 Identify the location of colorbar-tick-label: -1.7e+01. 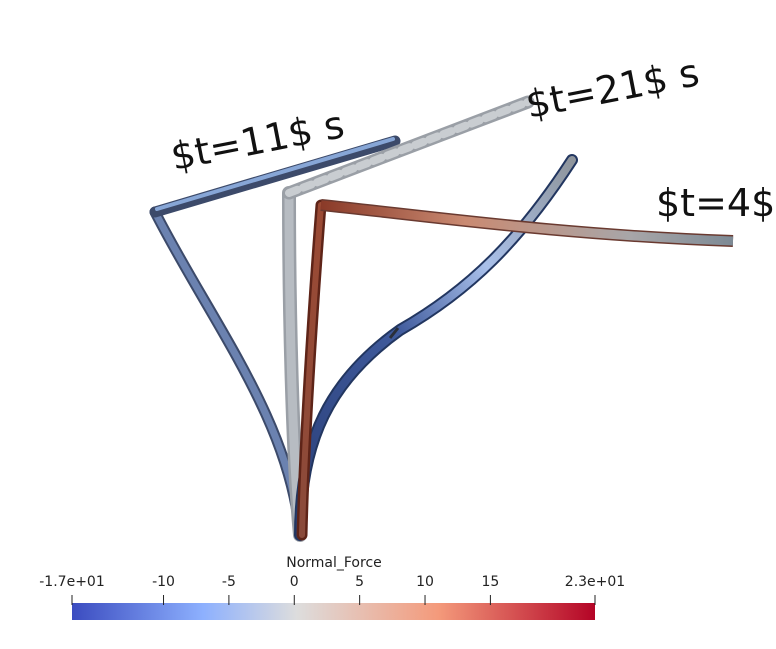
(72, 582).